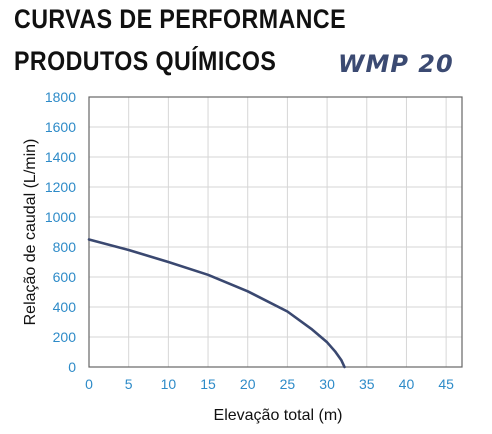  I want to click on model-name: WMP 20, so click(396, 64).